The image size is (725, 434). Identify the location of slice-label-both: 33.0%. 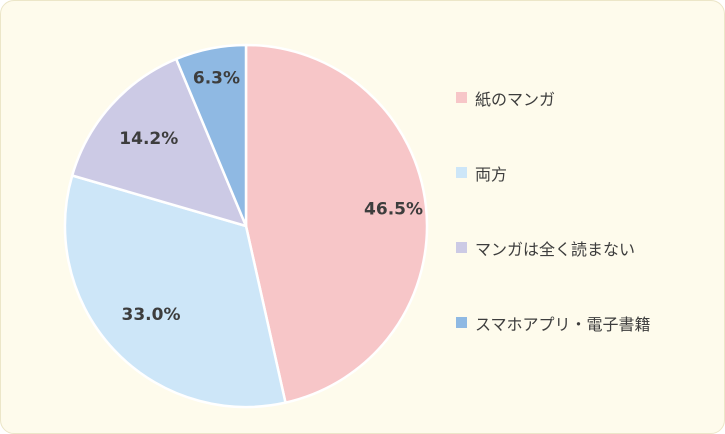
(151, 315).